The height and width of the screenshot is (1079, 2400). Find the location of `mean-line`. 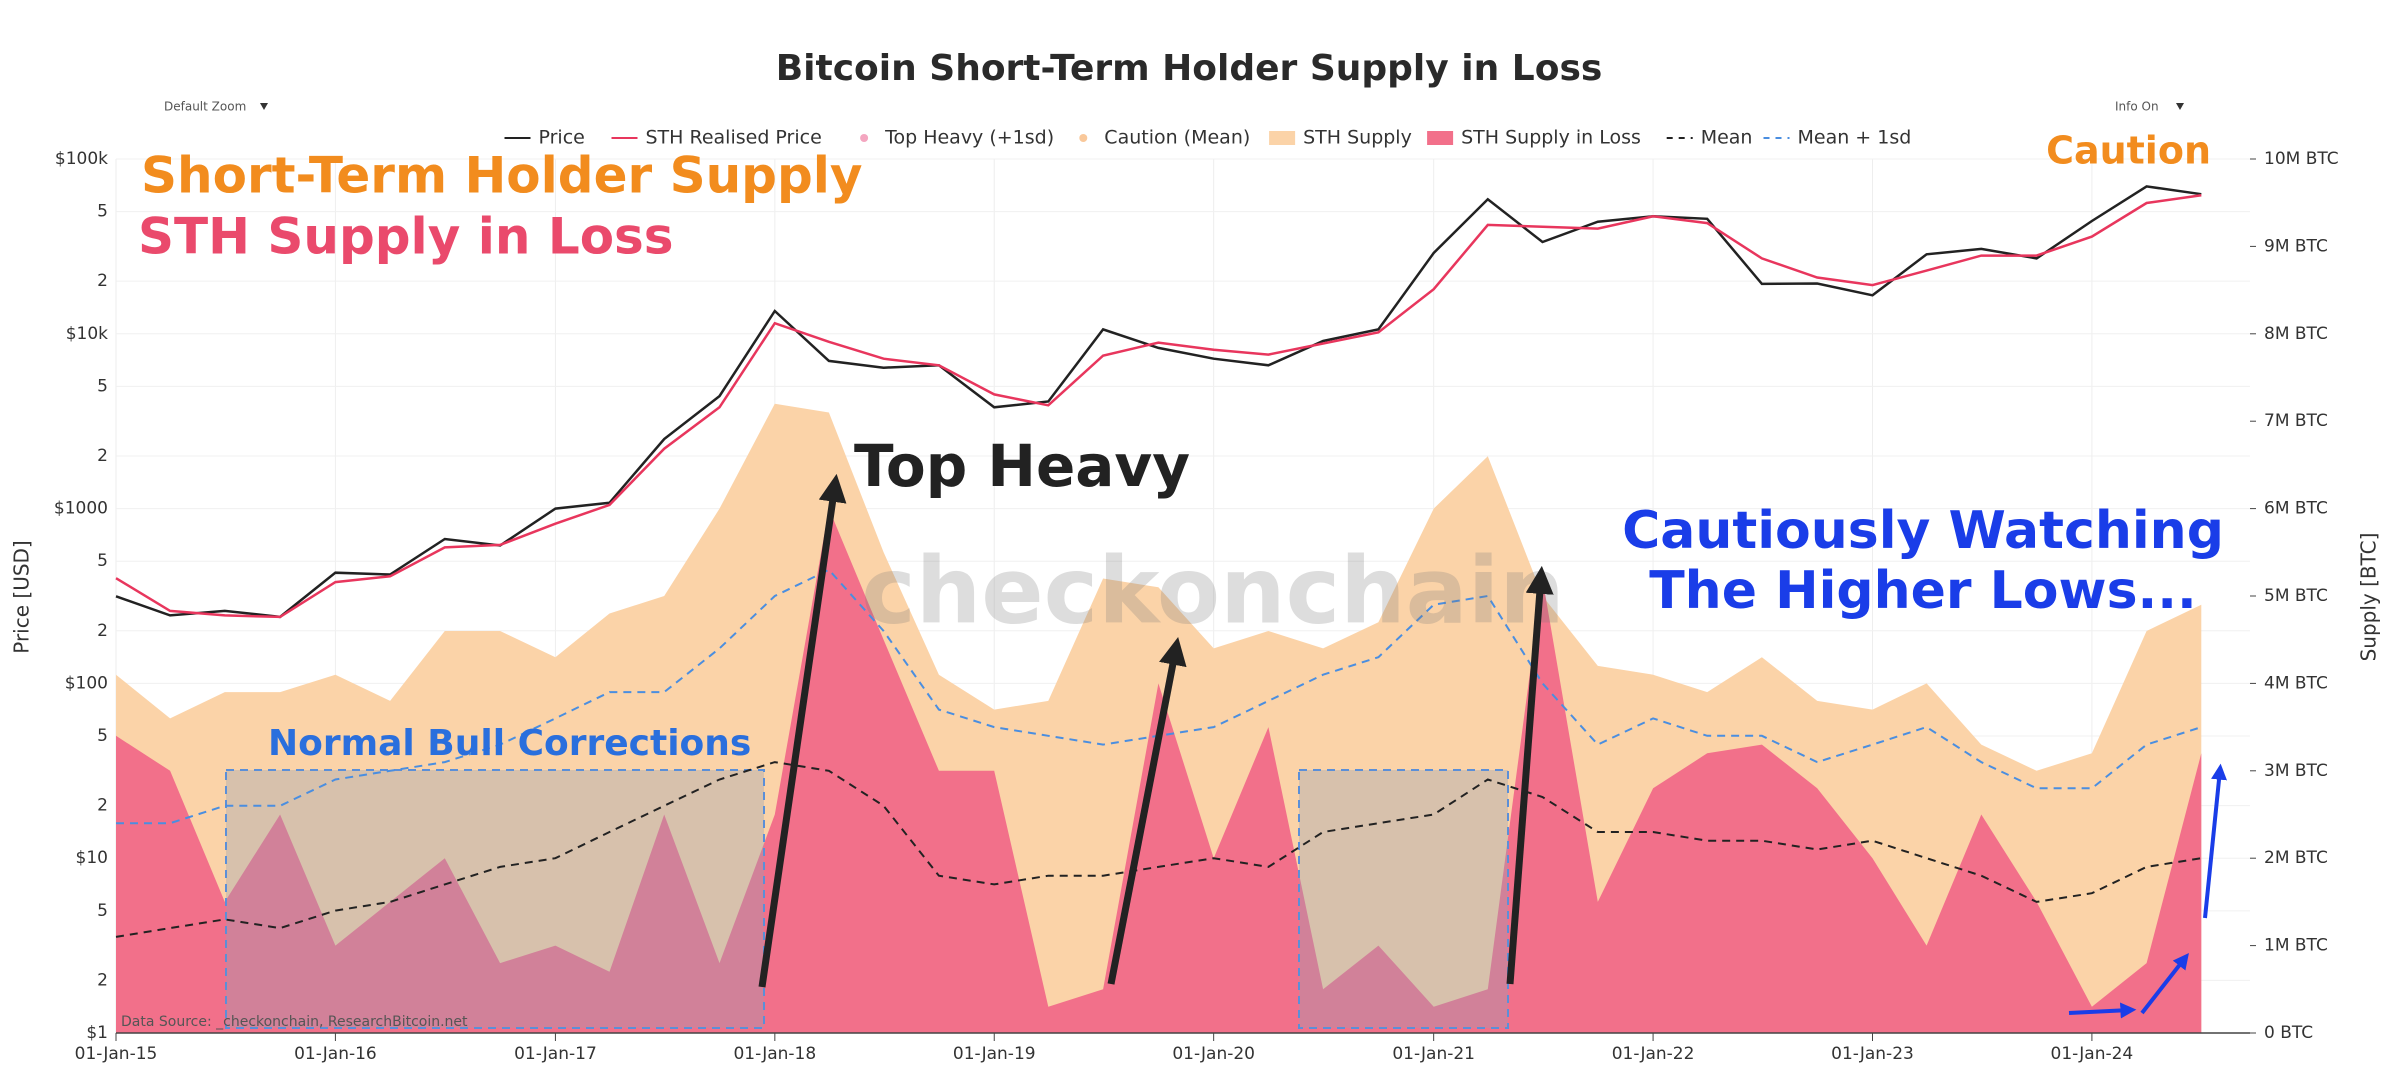

mean-line is located at coordinates (1158, 849).